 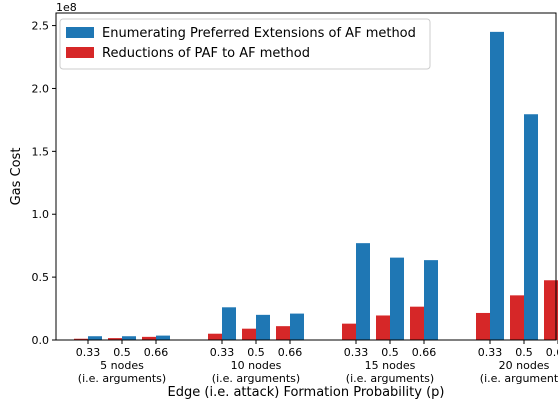 I want to click on x-tick-label-6: 0.33, so click(x=356, y=352).